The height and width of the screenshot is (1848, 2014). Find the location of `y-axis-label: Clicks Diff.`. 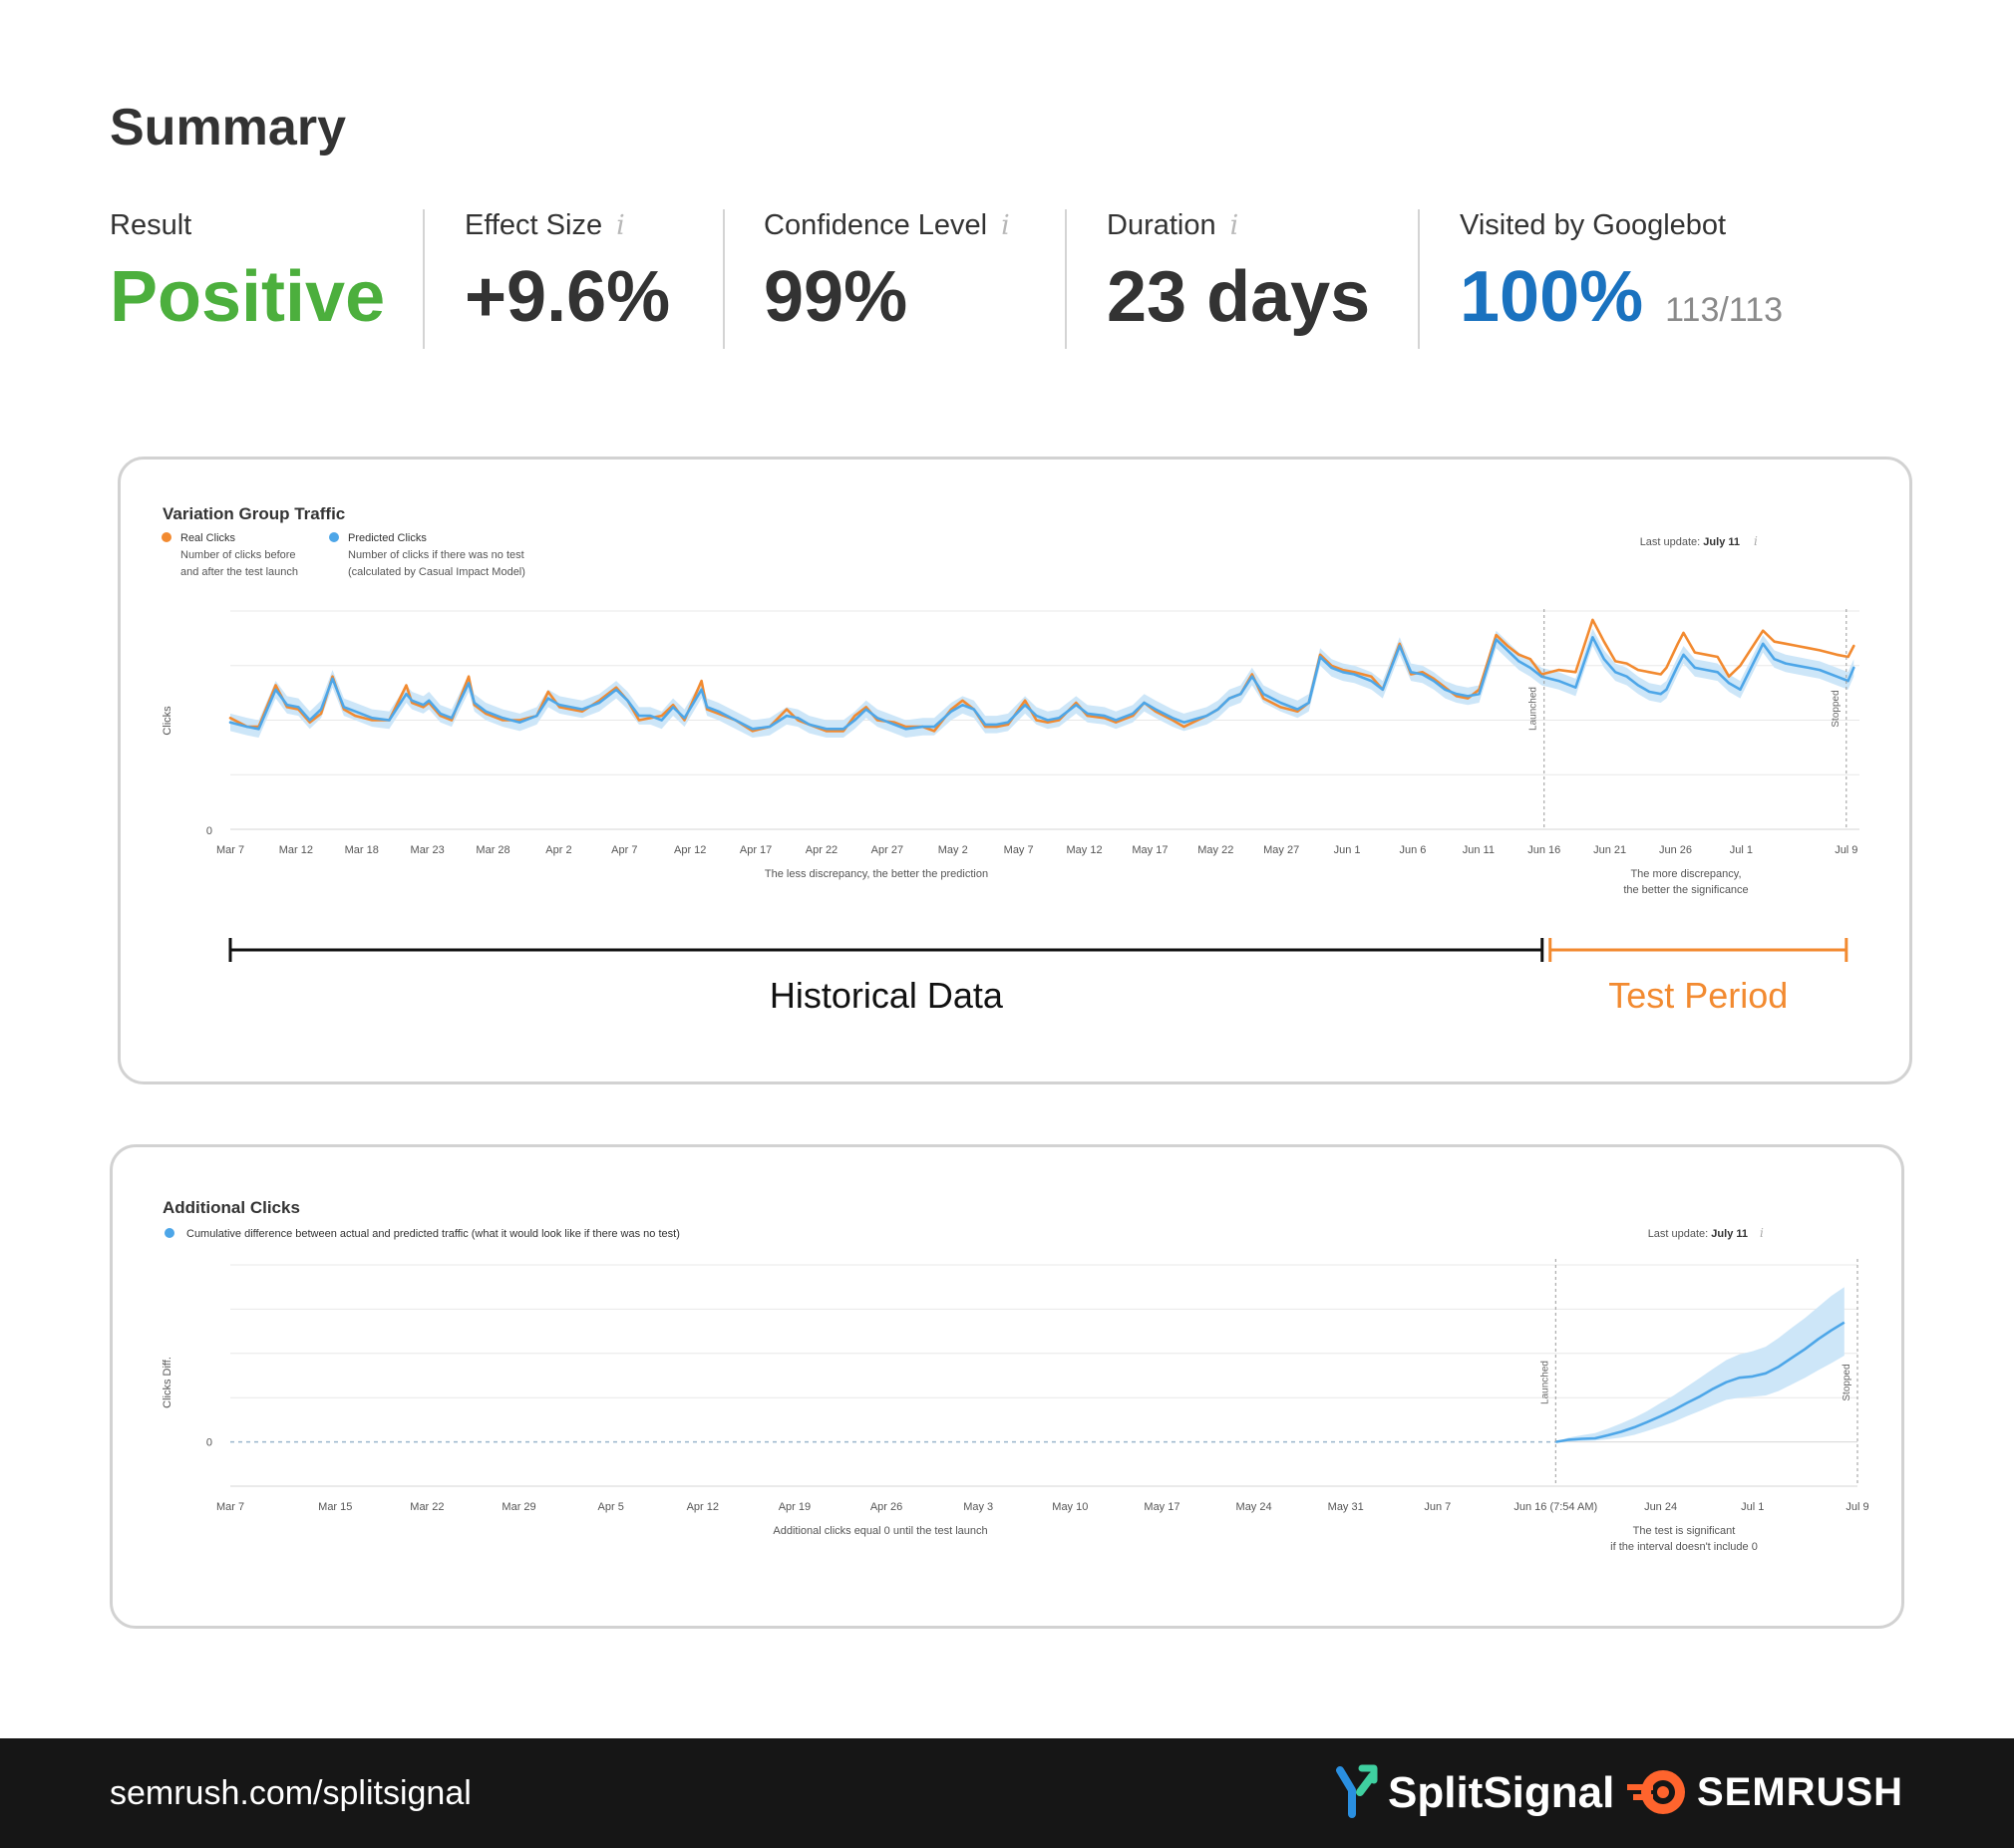

y-axis-label: Clicks Diff. is located at coordinates (167, 1383).